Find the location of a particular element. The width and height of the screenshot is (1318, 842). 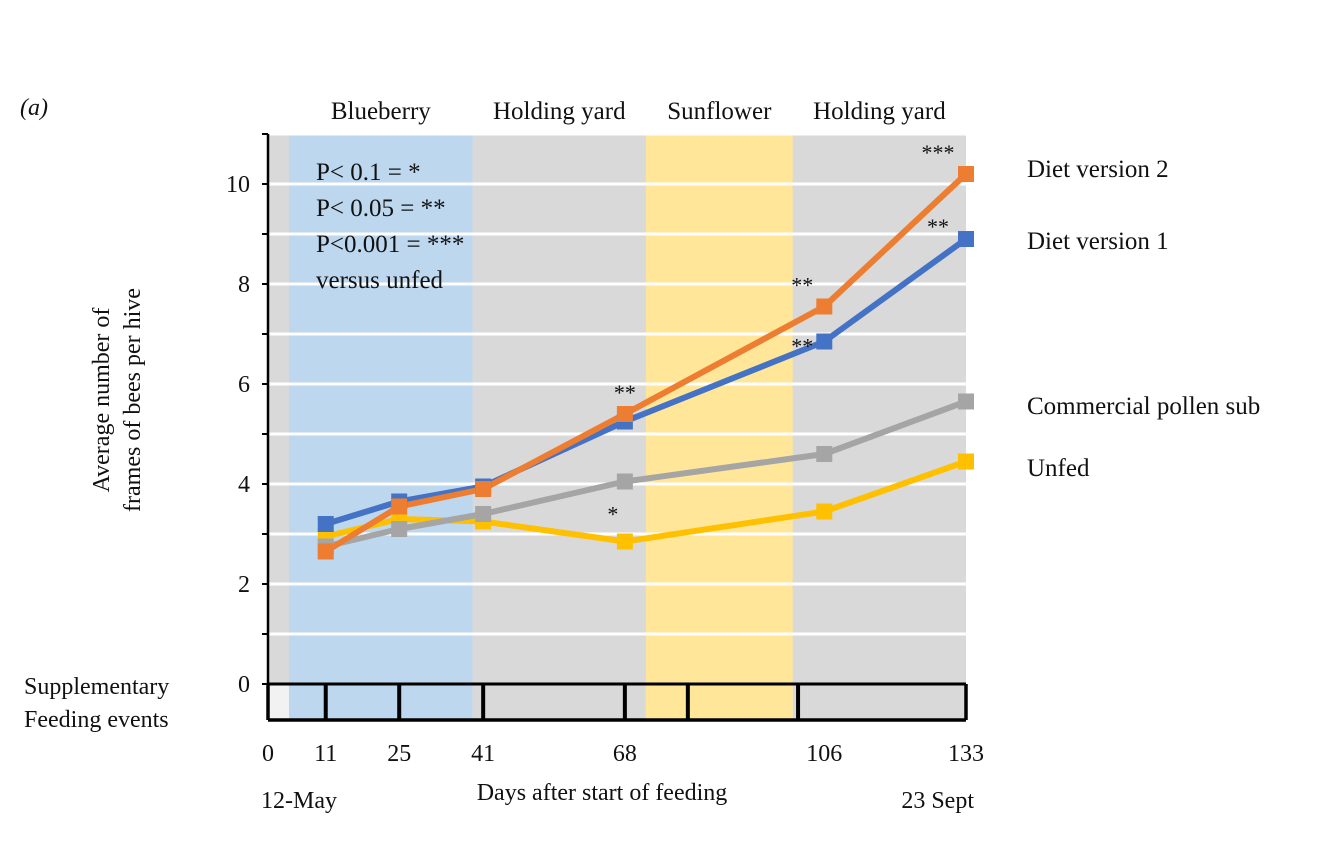

y-axis-title-line-2: frames of bees per hive is located at coordinates (133, 400).